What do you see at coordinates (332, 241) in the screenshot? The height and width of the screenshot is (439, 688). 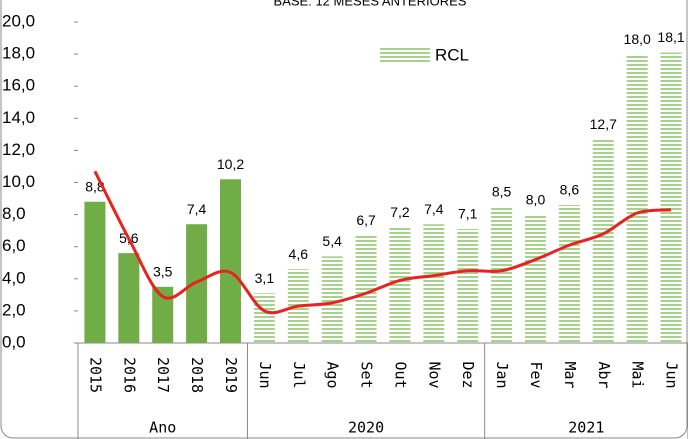 I see `data-label: 5,4` at bounding box center [332, 241].